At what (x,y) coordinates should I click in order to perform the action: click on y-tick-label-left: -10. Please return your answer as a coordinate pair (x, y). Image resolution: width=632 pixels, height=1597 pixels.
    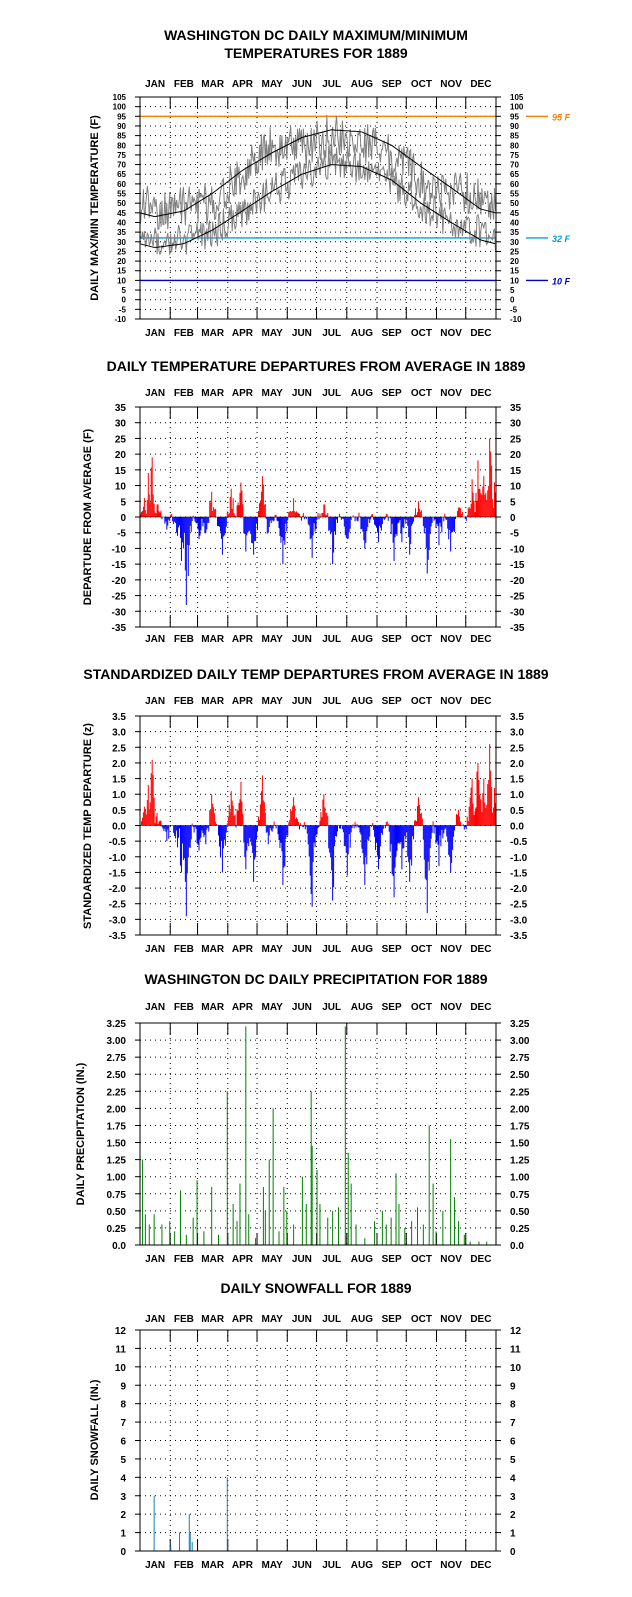
    Looking at the image, I should click on (120, 319).